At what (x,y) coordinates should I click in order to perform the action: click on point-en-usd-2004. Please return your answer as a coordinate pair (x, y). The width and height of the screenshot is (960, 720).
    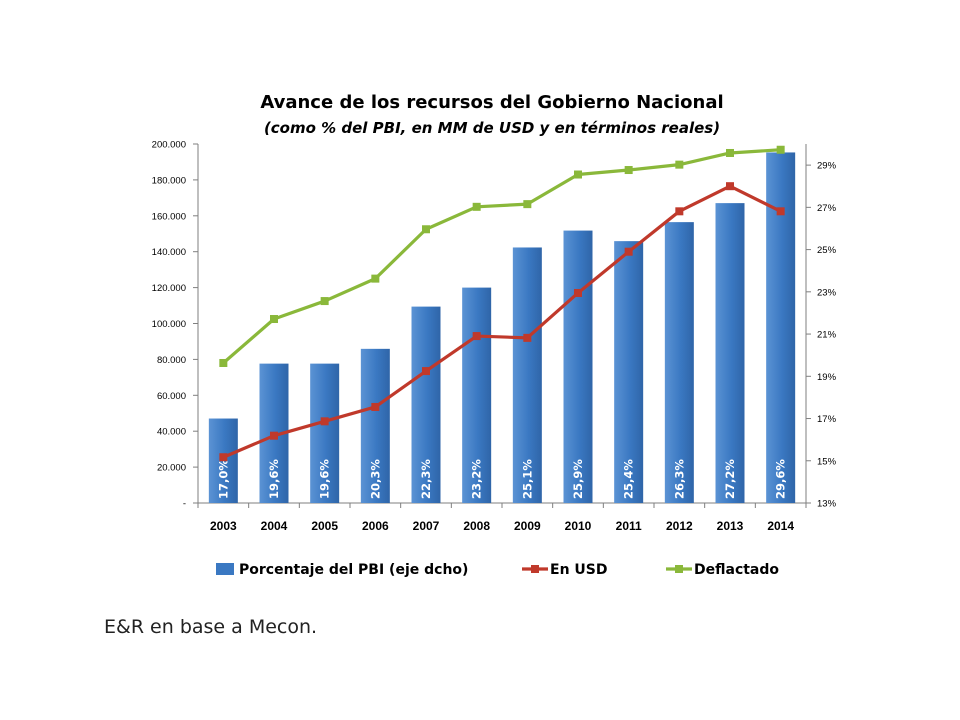
    Looking at the image, I should click on (274, 435).